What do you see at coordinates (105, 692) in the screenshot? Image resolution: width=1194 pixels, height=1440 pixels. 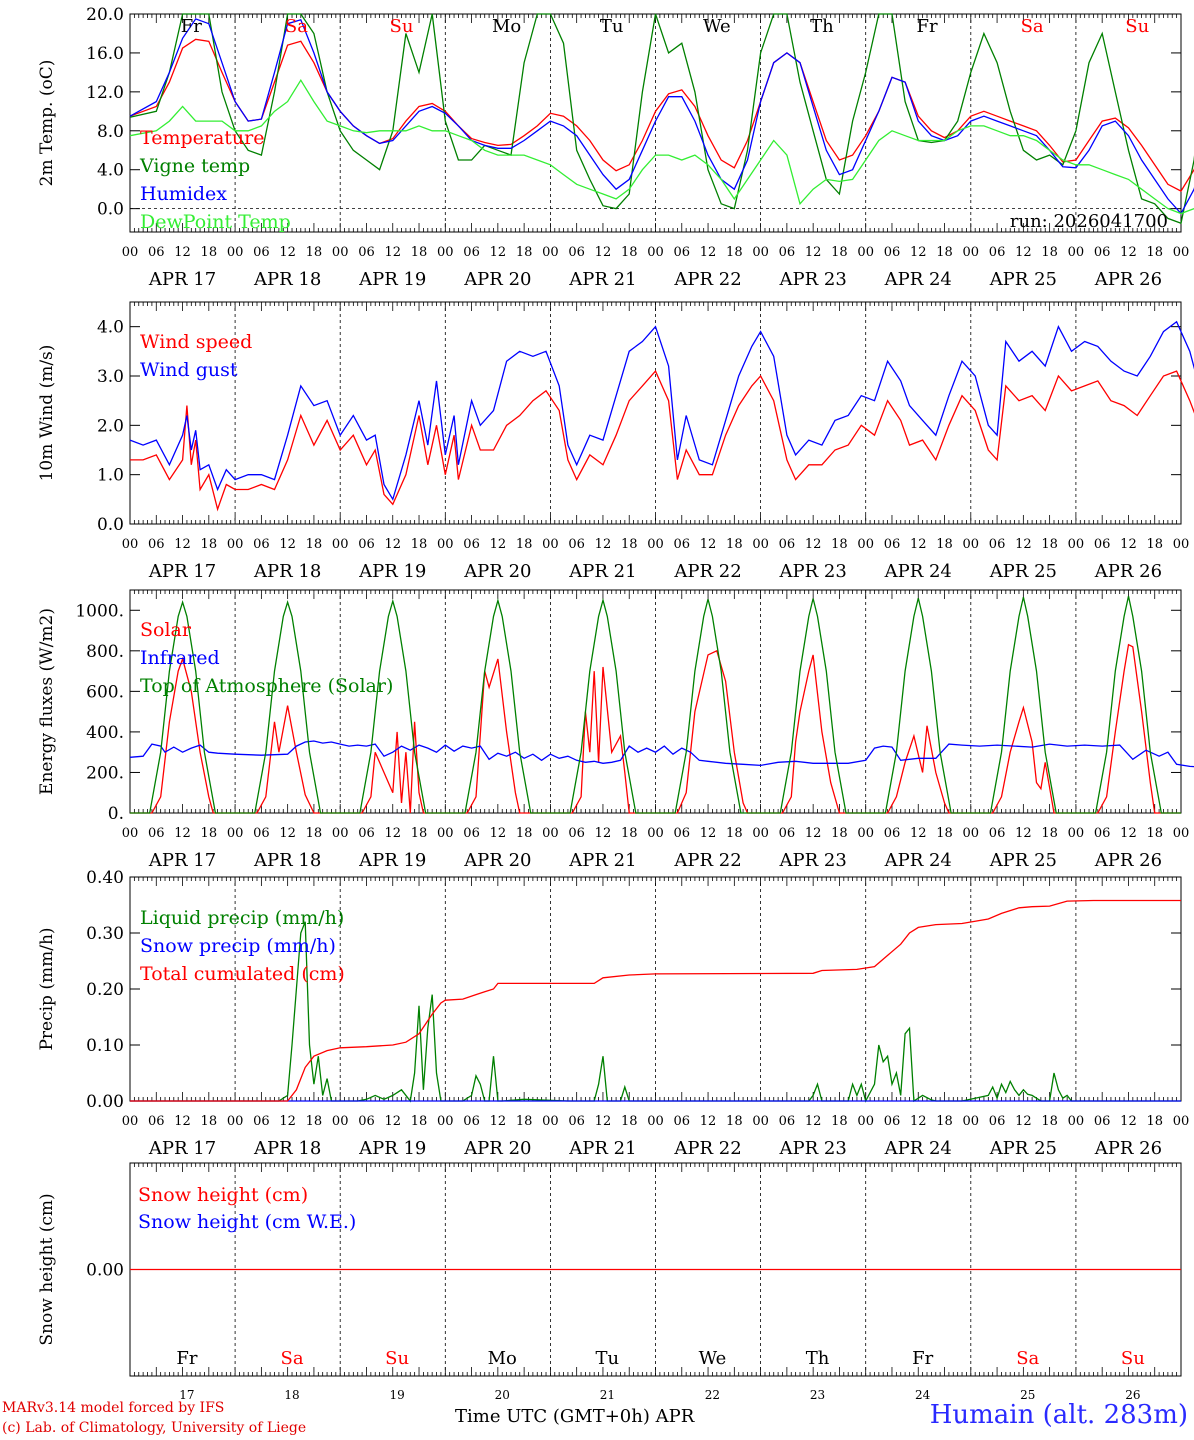 I see `y-tick-label: 600.` at bounding box center [105, 692].